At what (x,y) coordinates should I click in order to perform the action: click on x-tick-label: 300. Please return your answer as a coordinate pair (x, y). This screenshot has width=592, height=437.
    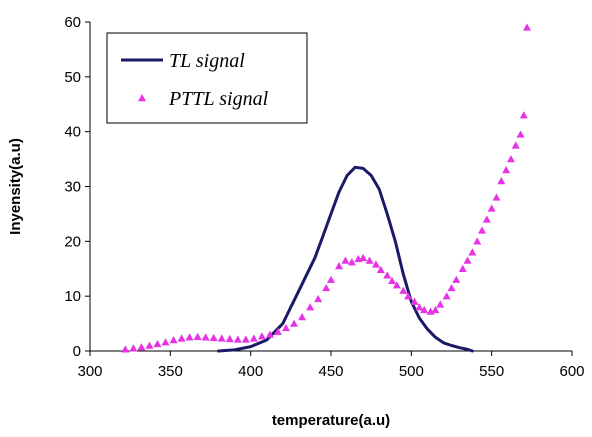
    Looking at the image, I should click on (89, 371).